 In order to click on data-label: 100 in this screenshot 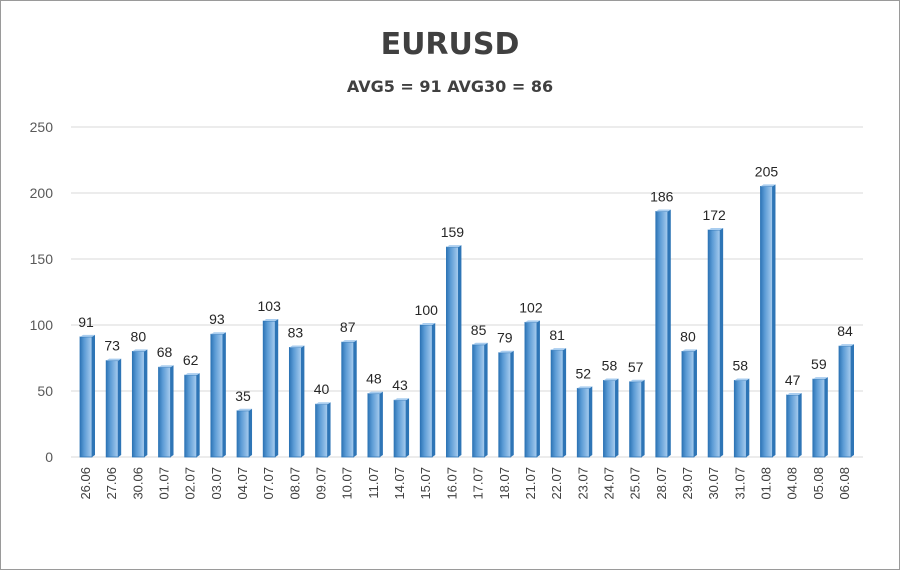, I will do `click(427, 310)`.